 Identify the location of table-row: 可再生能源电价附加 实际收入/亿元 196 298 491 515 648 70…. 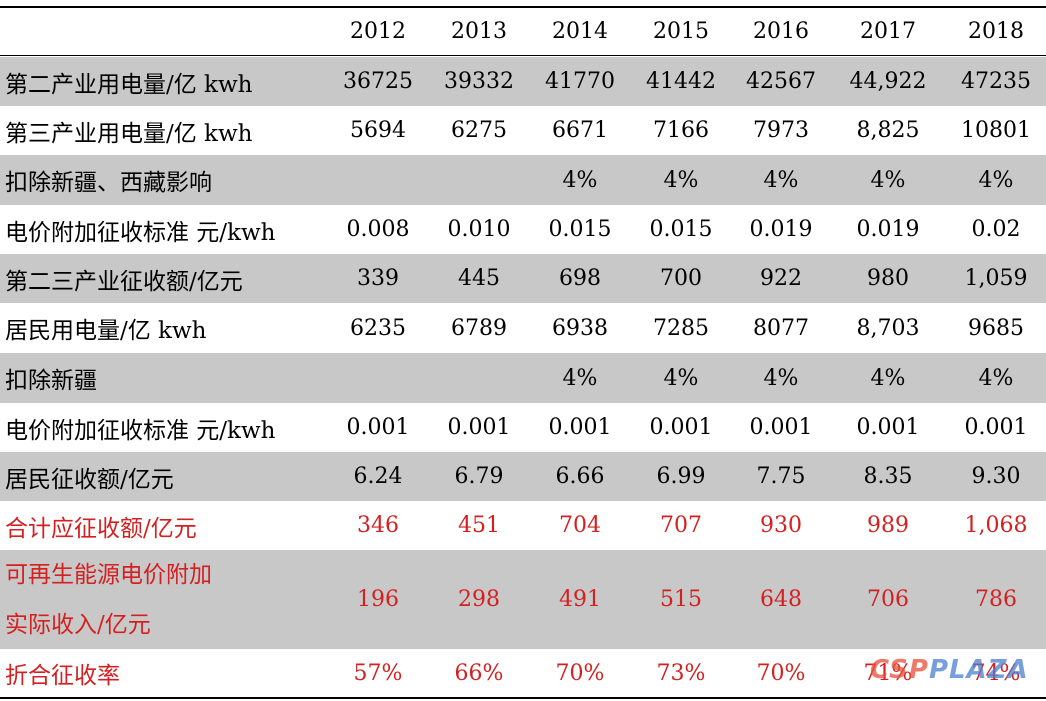
(523, 599).